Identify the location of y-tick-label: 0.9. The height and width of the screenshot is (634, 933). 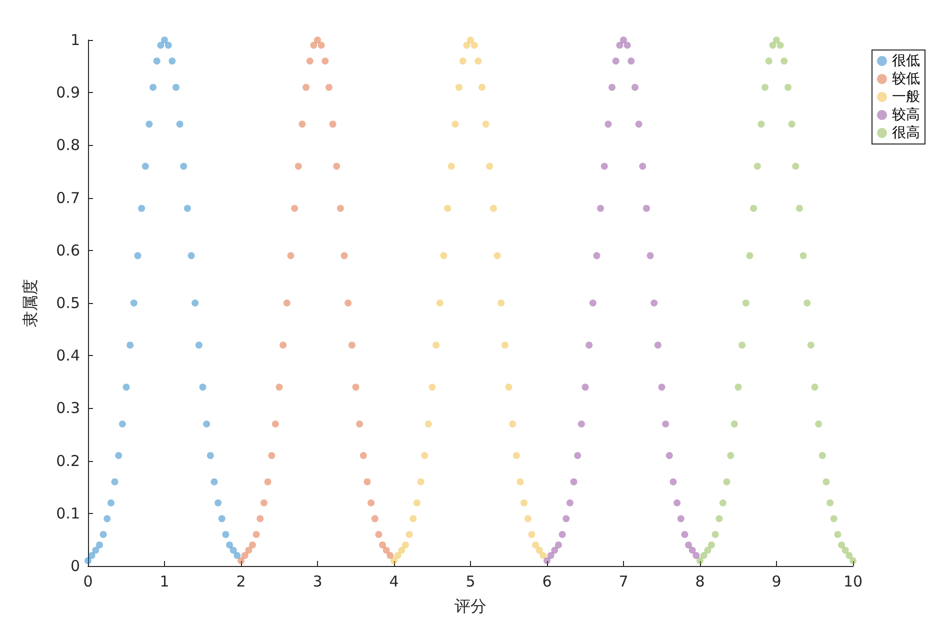
(68, 93).